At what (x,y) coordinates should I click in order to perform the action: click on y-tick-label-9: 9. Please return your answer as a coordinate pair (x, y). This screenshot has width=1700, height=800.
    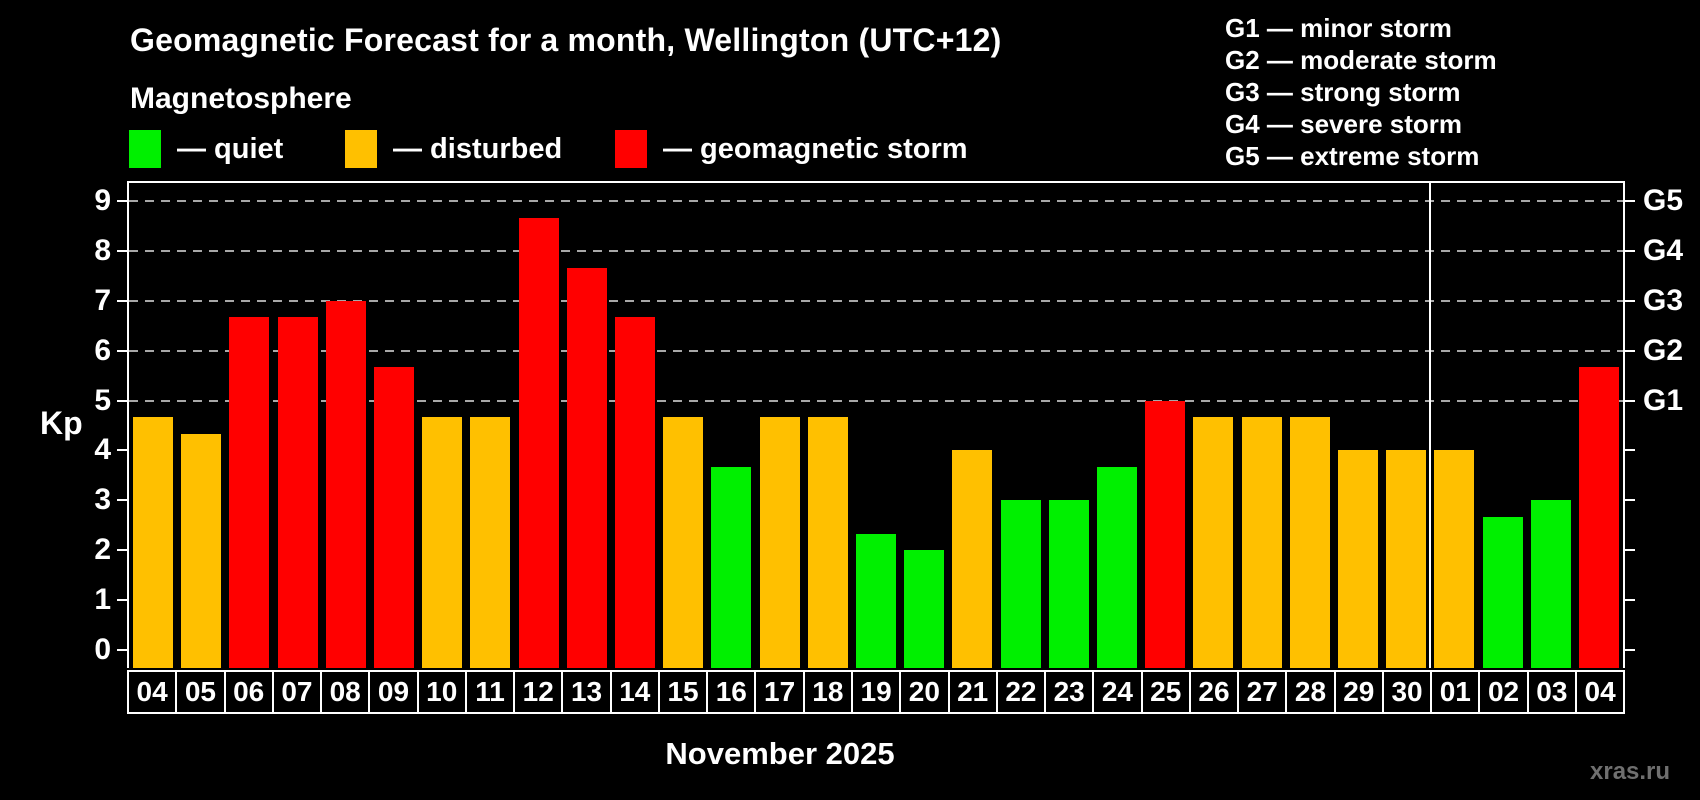
    Looking at the image, I should click on (102, 201).